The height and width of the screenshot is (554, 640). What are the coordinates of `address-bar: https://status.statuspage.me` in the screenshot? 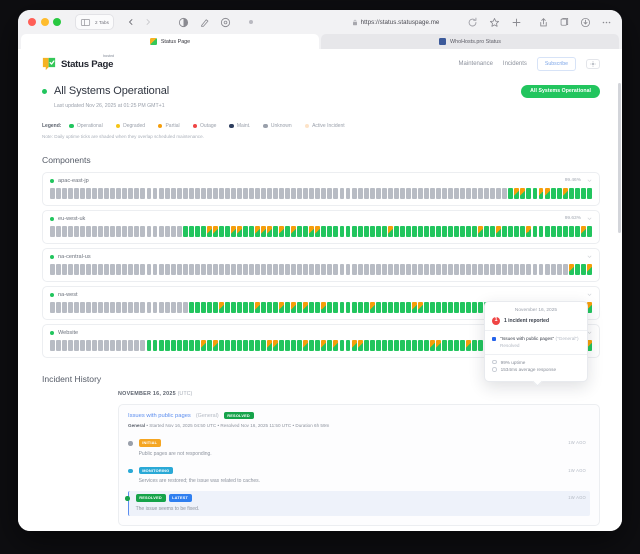 It's located at (395, 22).